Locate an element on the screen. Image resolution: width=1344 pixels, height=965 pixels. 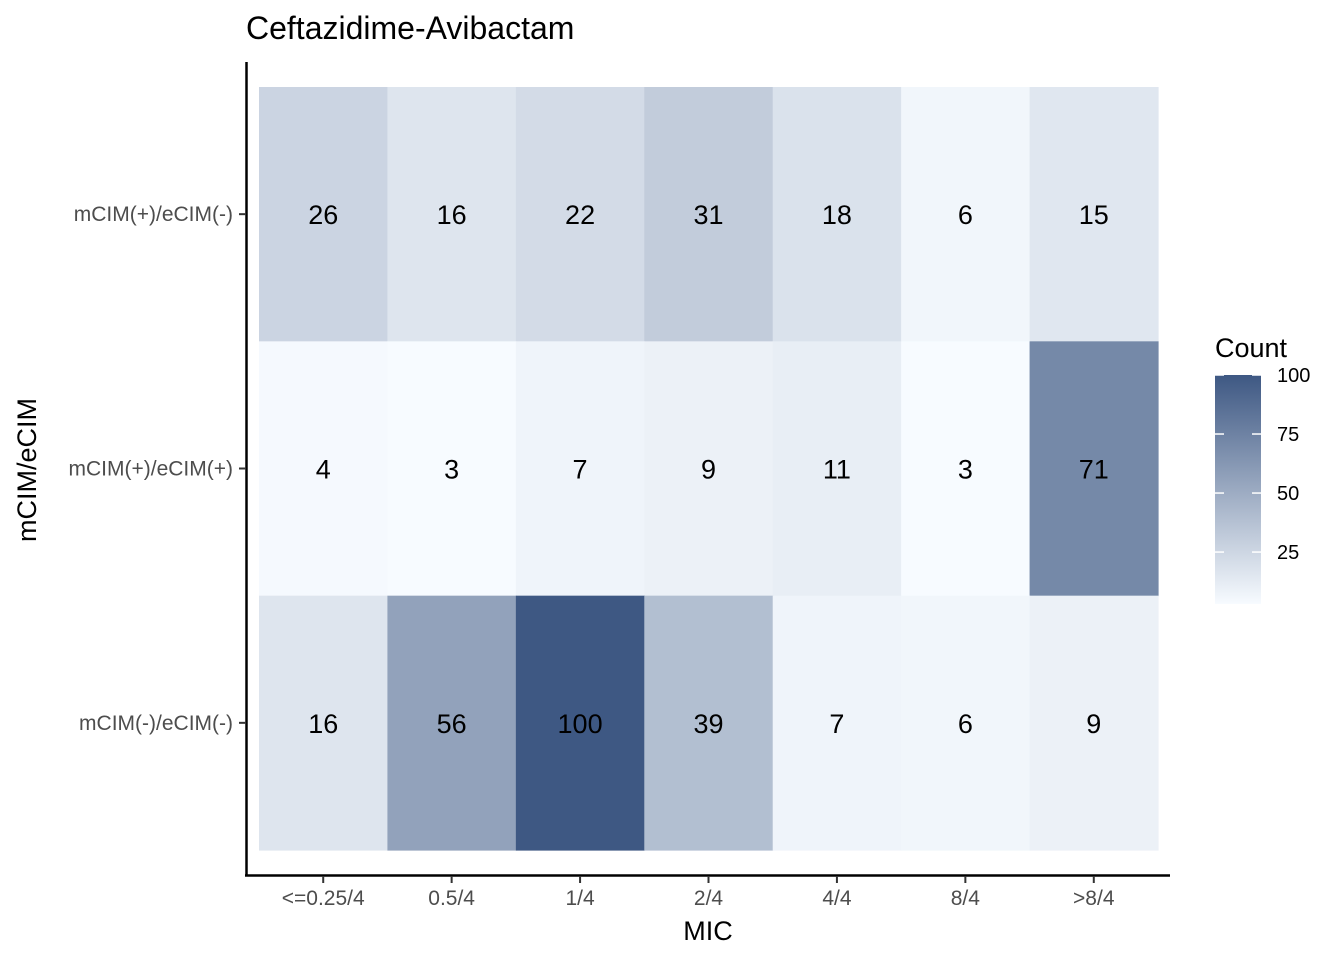
legend-ticks: 100 75 50 25 is located at coordinates (1262, 464).